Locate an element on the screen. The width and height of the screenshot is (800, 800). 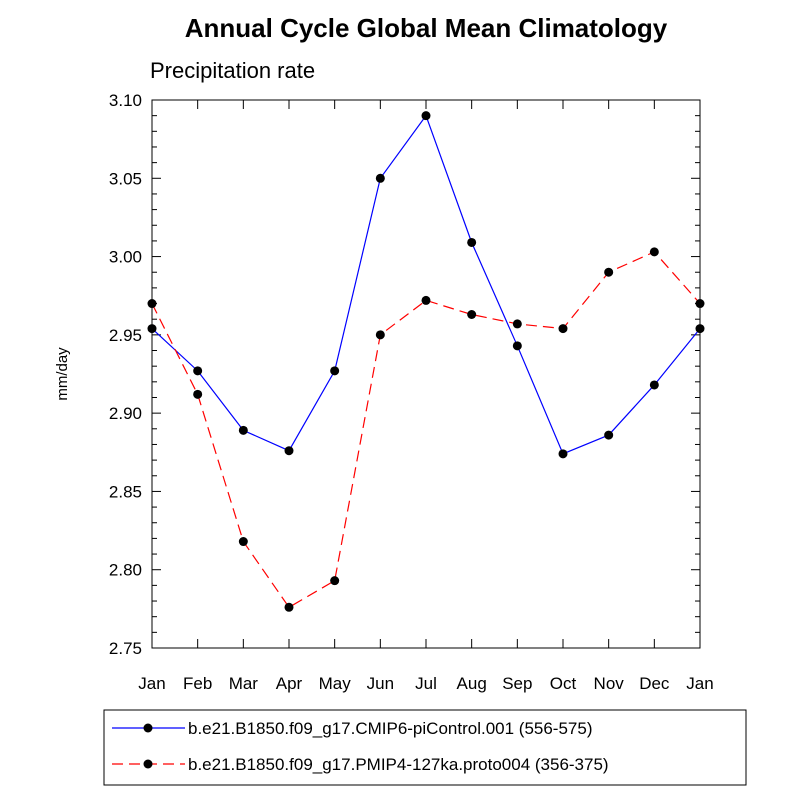
y-tick-label: 2.95 is located at coordinates (125, 335).